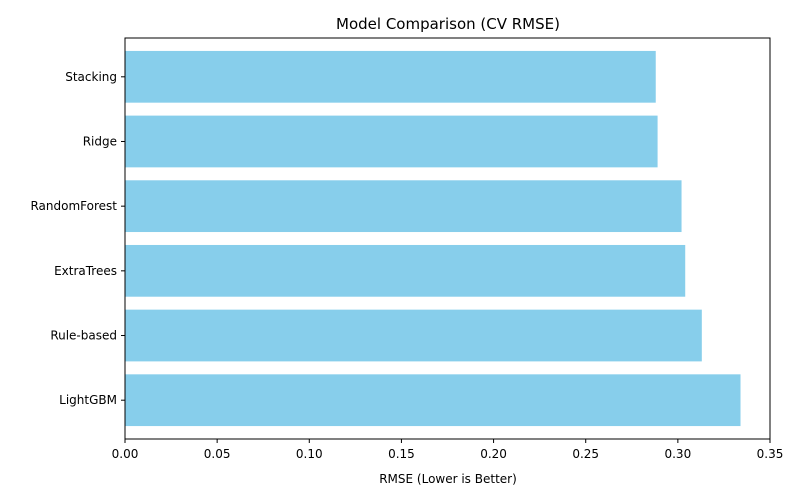 The height and width of the screenshot is (500, 800). I want to click on y-tick-label: LightGBM, so click(88, 400).